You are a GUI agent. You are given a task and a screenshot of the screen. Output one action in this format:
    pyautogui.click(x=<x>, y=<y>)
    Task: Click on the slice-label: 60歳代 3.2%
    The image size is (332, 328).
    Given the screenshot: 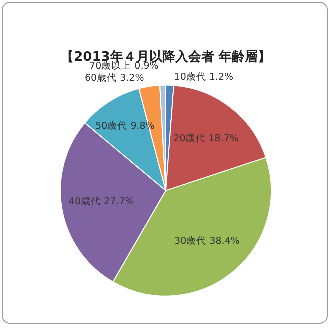 What is the action you would take?
    pyautogui.click(x=114, y=78)
    